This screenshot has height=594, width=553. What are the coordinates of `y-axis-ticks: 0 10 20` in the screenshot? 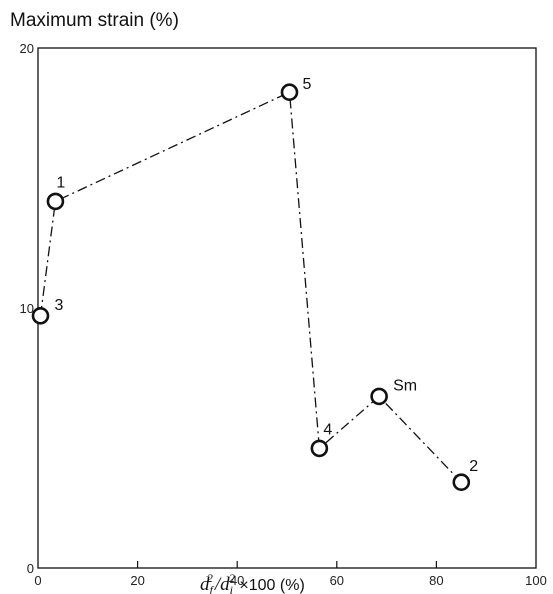 It's located at (27, 308).